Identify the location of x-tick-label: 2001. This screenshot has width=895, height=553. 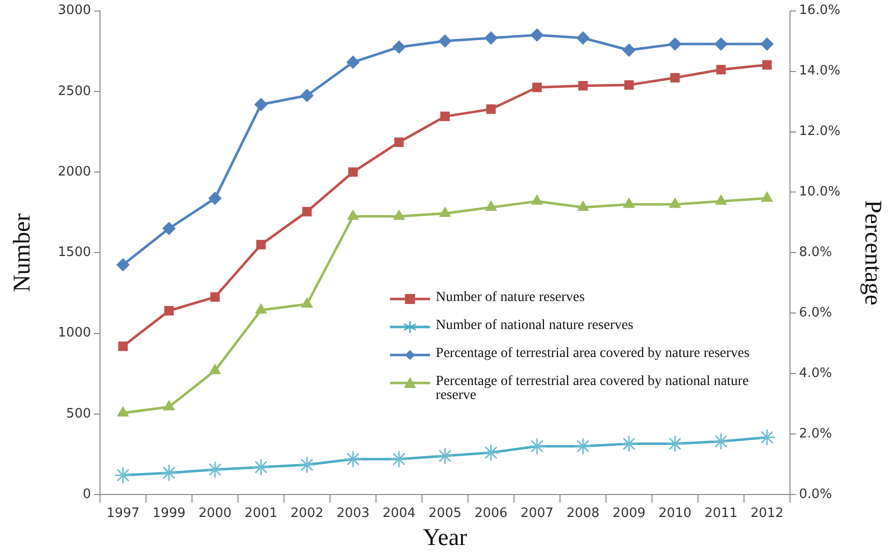
(261, 513).